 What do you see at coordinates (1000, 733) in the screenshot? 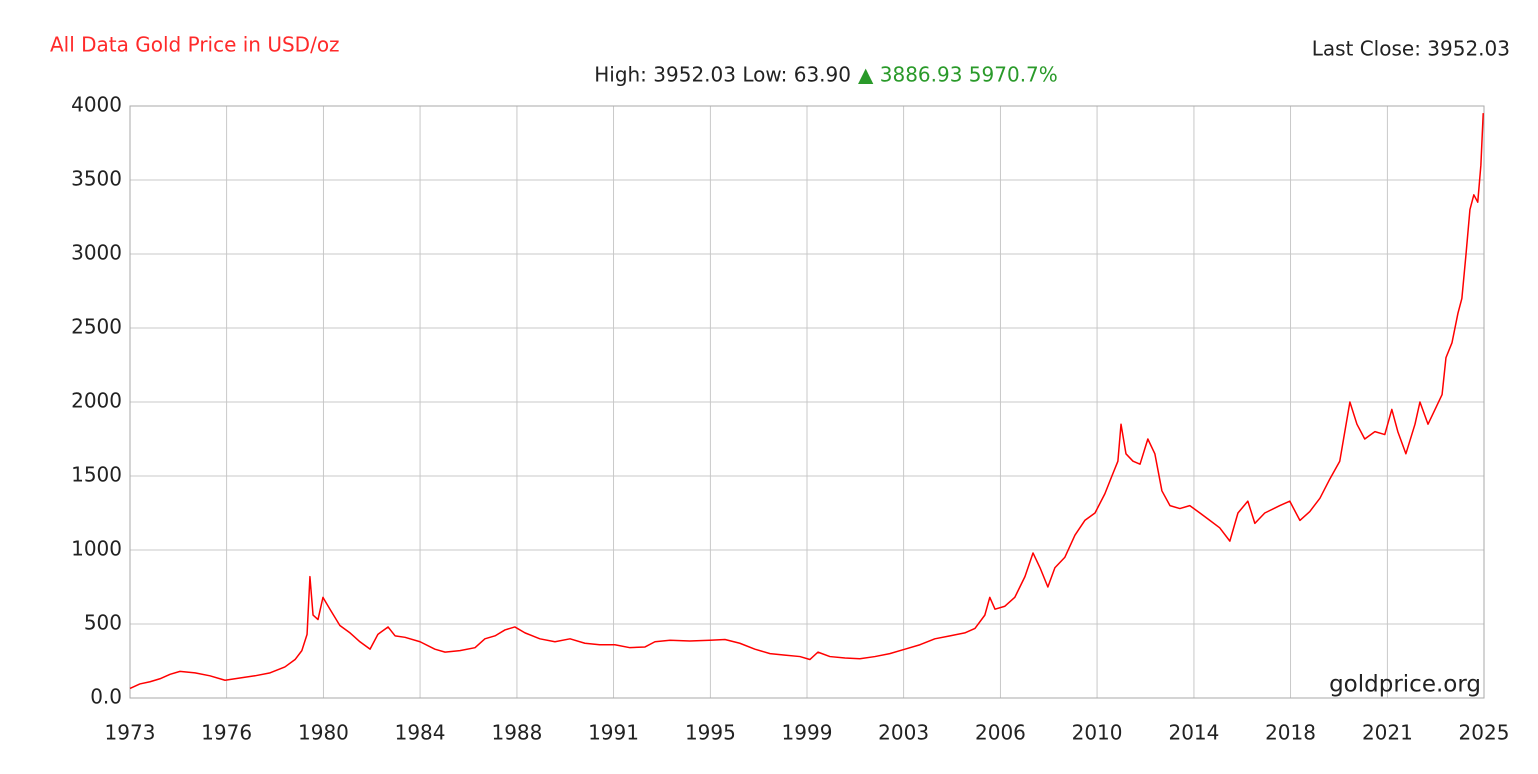
I see `x-tick-label: 2006` at bounding box center [1000, 733].